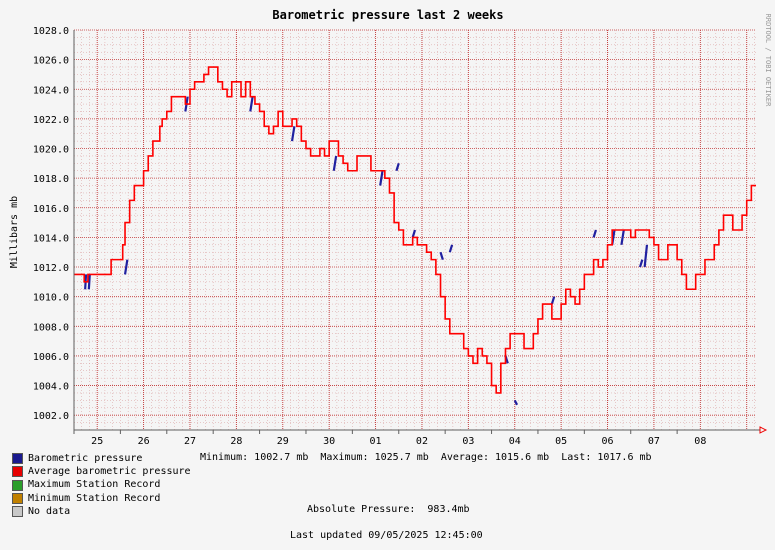  Describe the element at coordinates (376, 441) in the screenshot. I see `x-tick-label: 01` at that location.